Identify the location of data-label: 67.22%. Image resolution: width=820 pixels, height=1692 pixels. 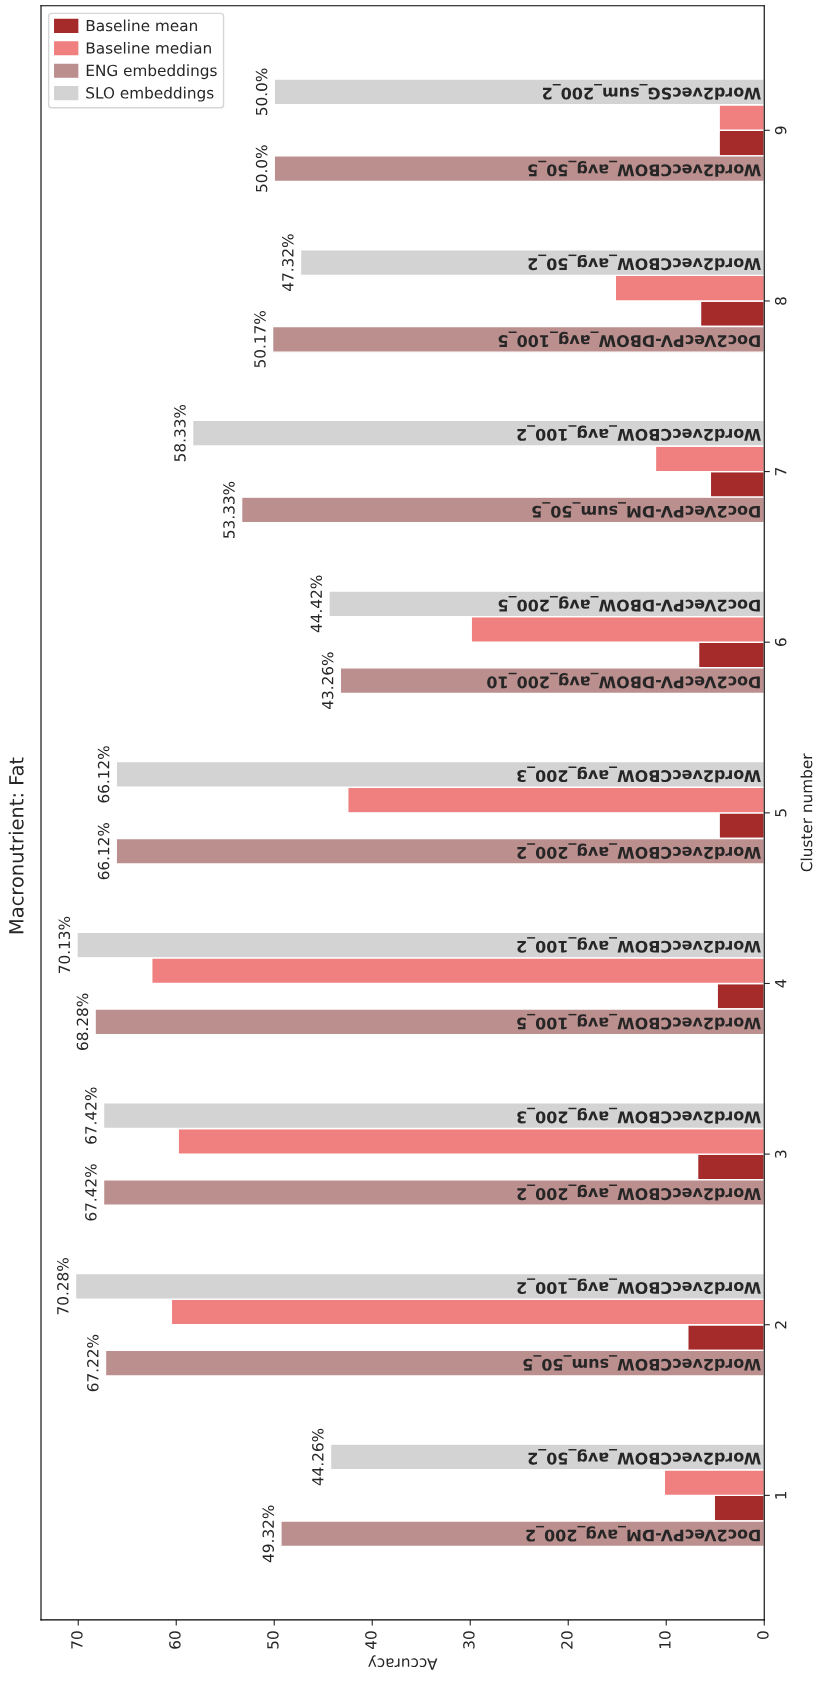
(93, 1363).